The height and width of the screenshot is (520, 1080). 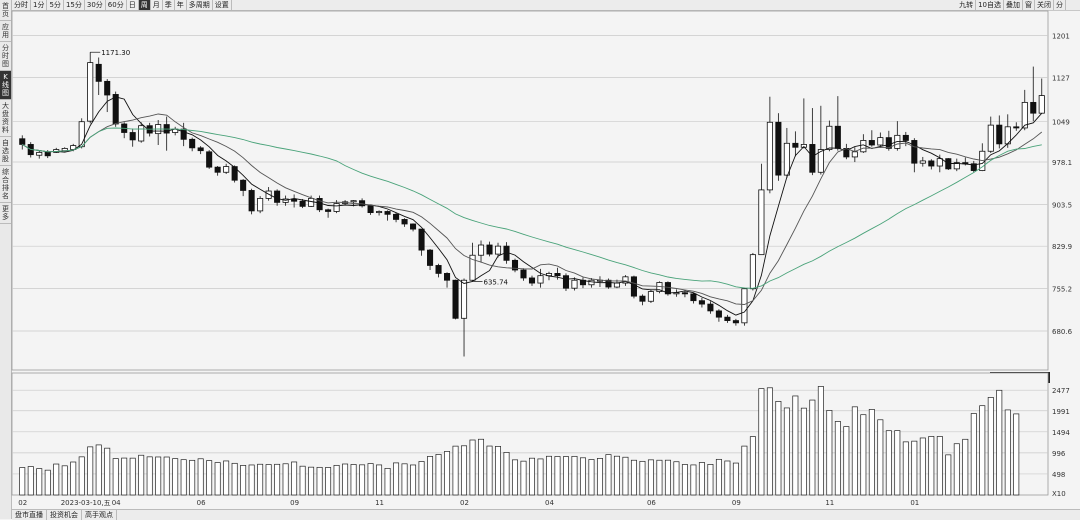 I want to click on period-tab-9: 季, so click(x=169, y=5).